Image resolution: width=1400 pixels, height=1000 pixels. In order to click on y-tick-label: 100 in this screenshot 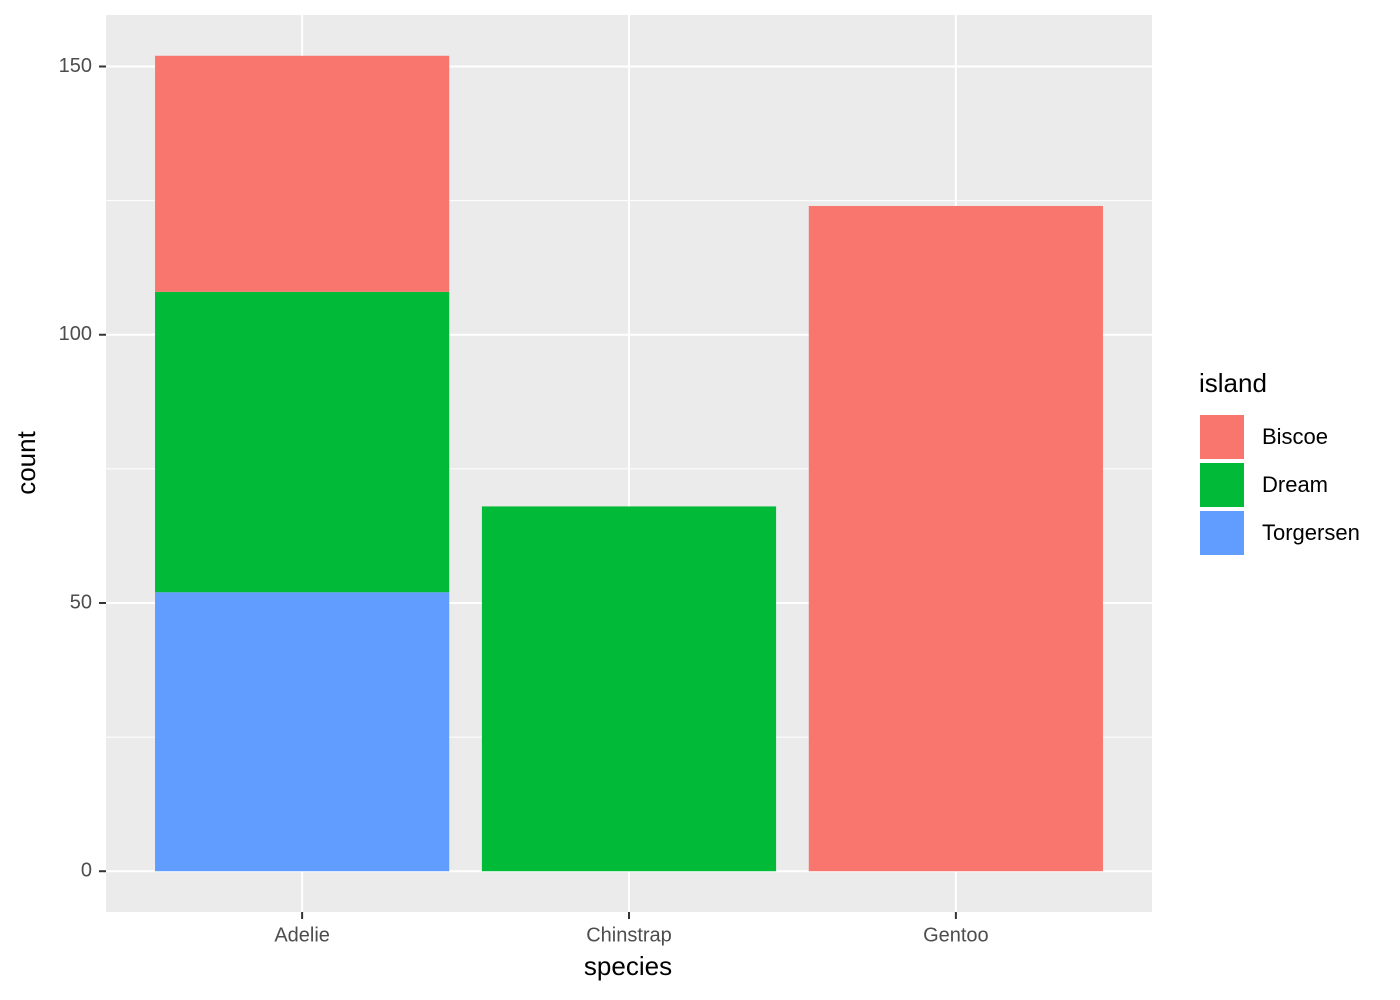, I will do `click(75, 334)`.